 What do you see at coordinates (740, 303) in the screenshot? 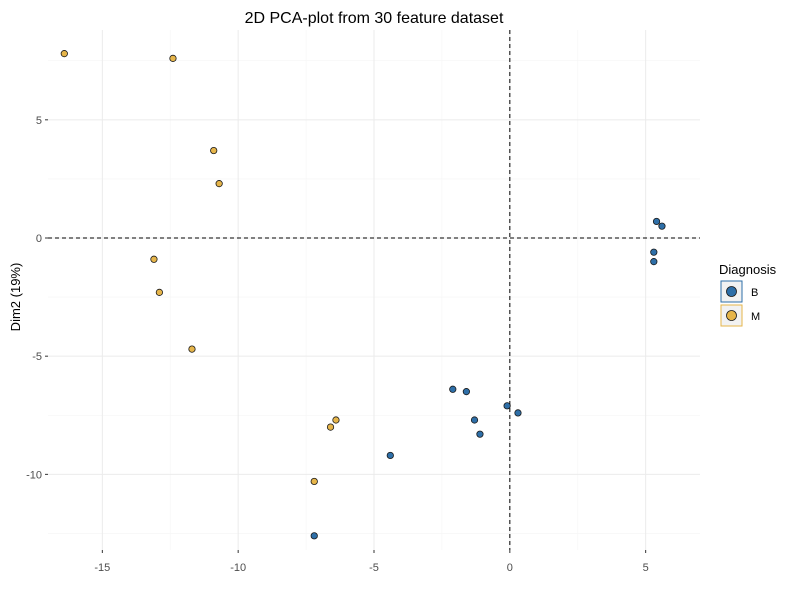
I see `legend-items: BM` at bounding box center [740, 303].